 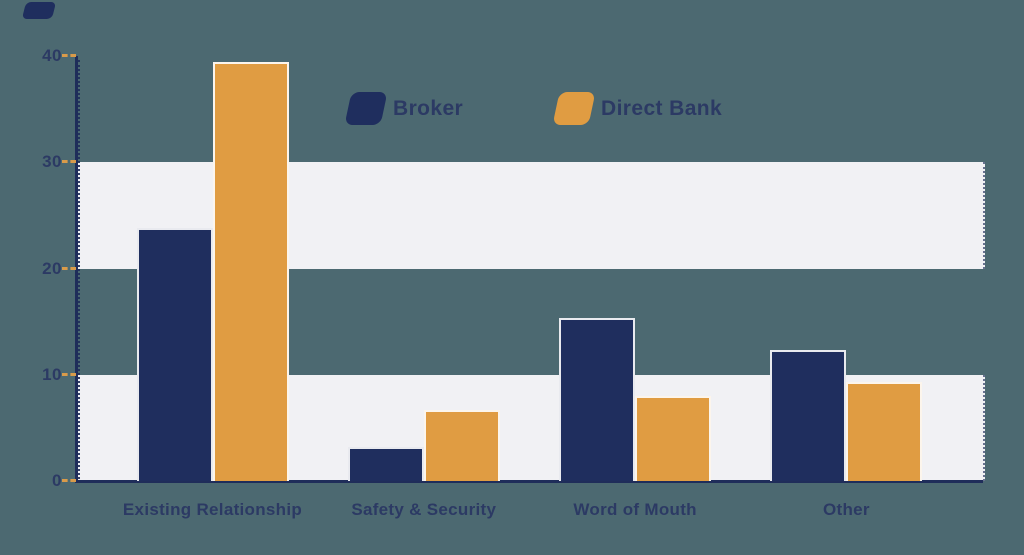 I want to click on legend-label-broker: Broker, so click(x=428, y=108).